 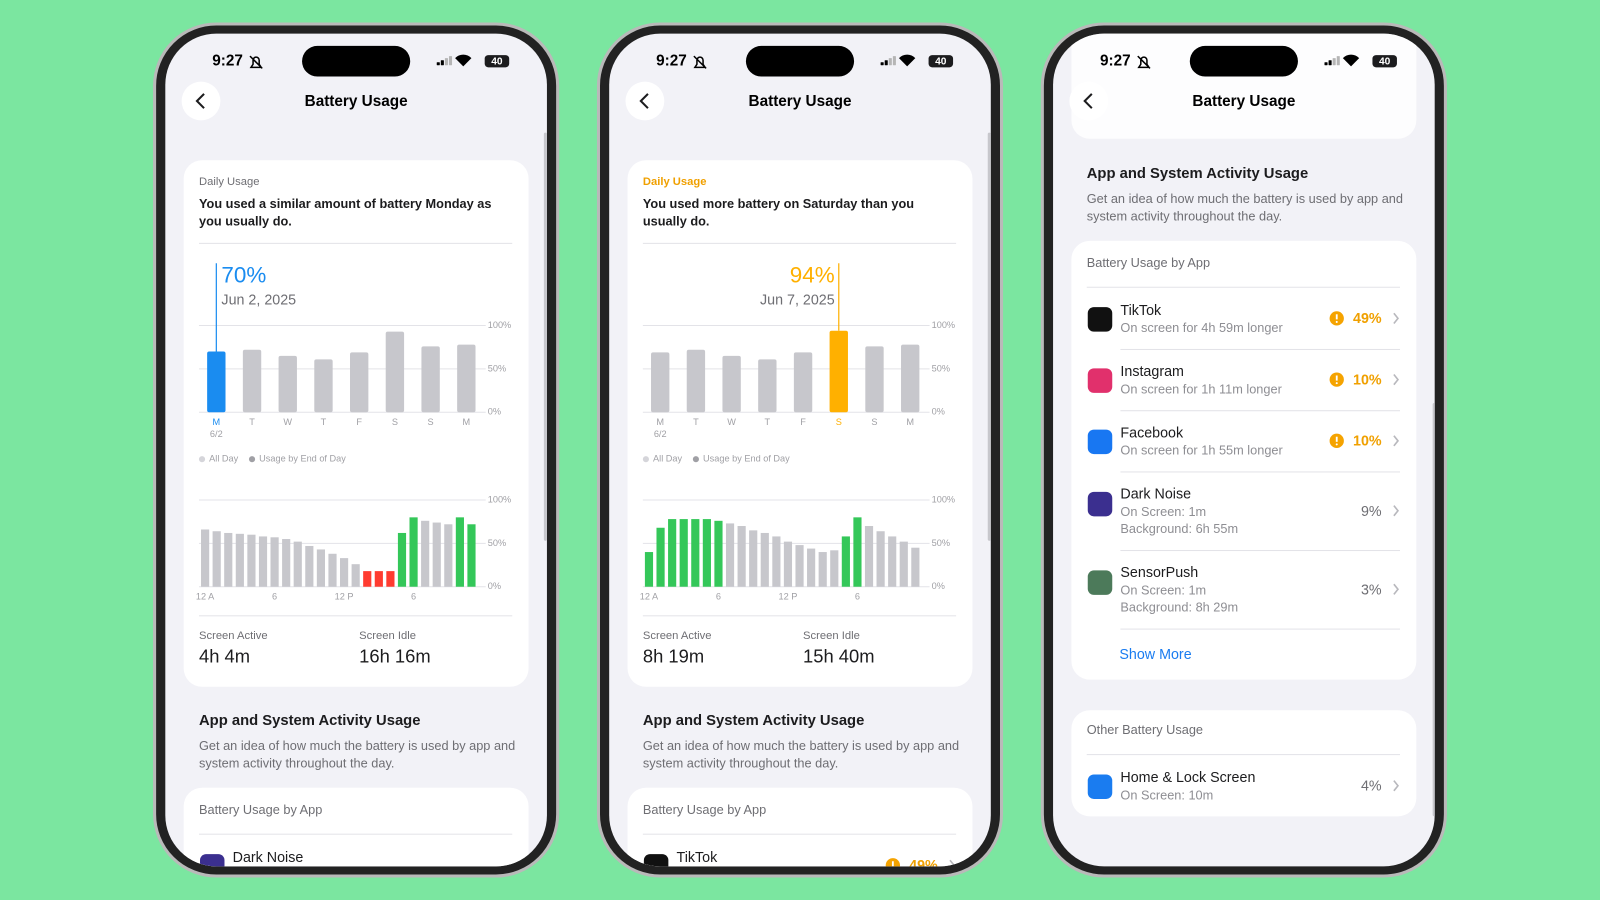 What do you see at coordinates (467, 422) in the screenshot?
I see `day-label: M` at bounding box center [467, 422].